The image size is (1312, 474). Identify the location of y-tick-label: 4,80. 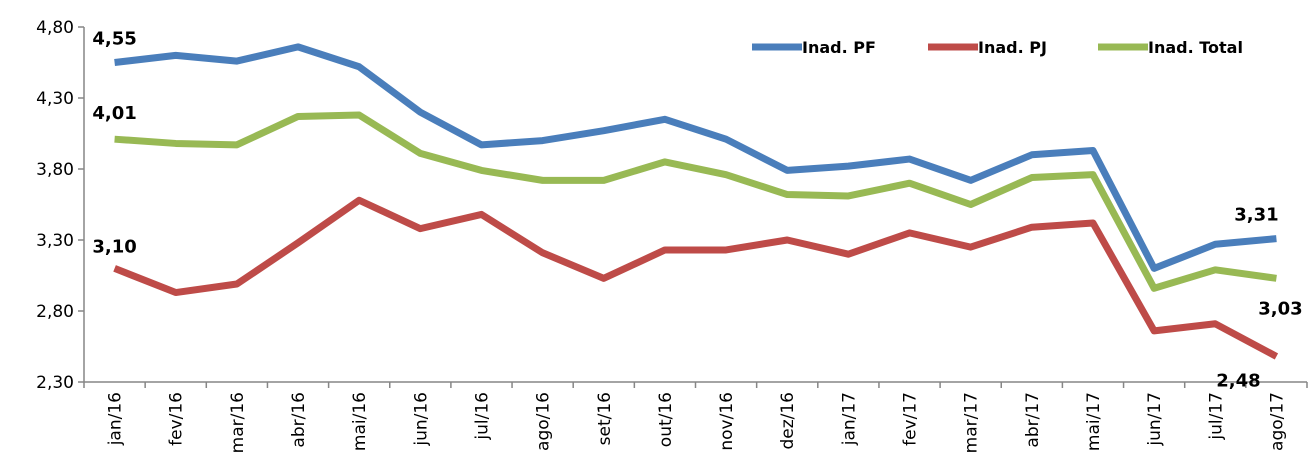
(55, 28).